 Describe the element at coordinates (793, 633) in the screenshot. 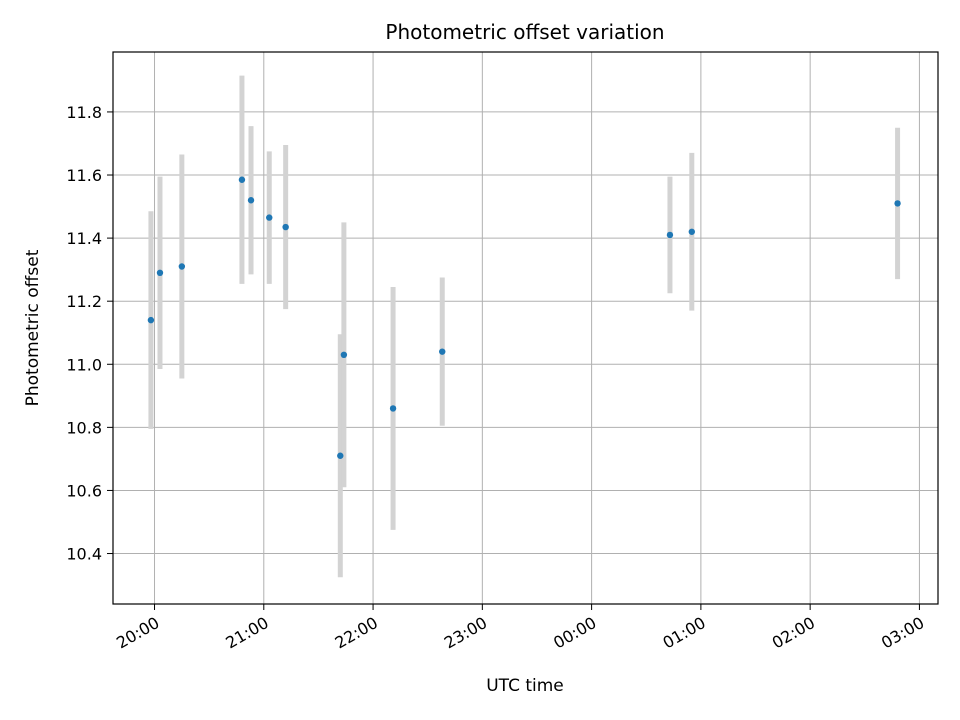

I see `x-tick-label: 02:00` at that location.